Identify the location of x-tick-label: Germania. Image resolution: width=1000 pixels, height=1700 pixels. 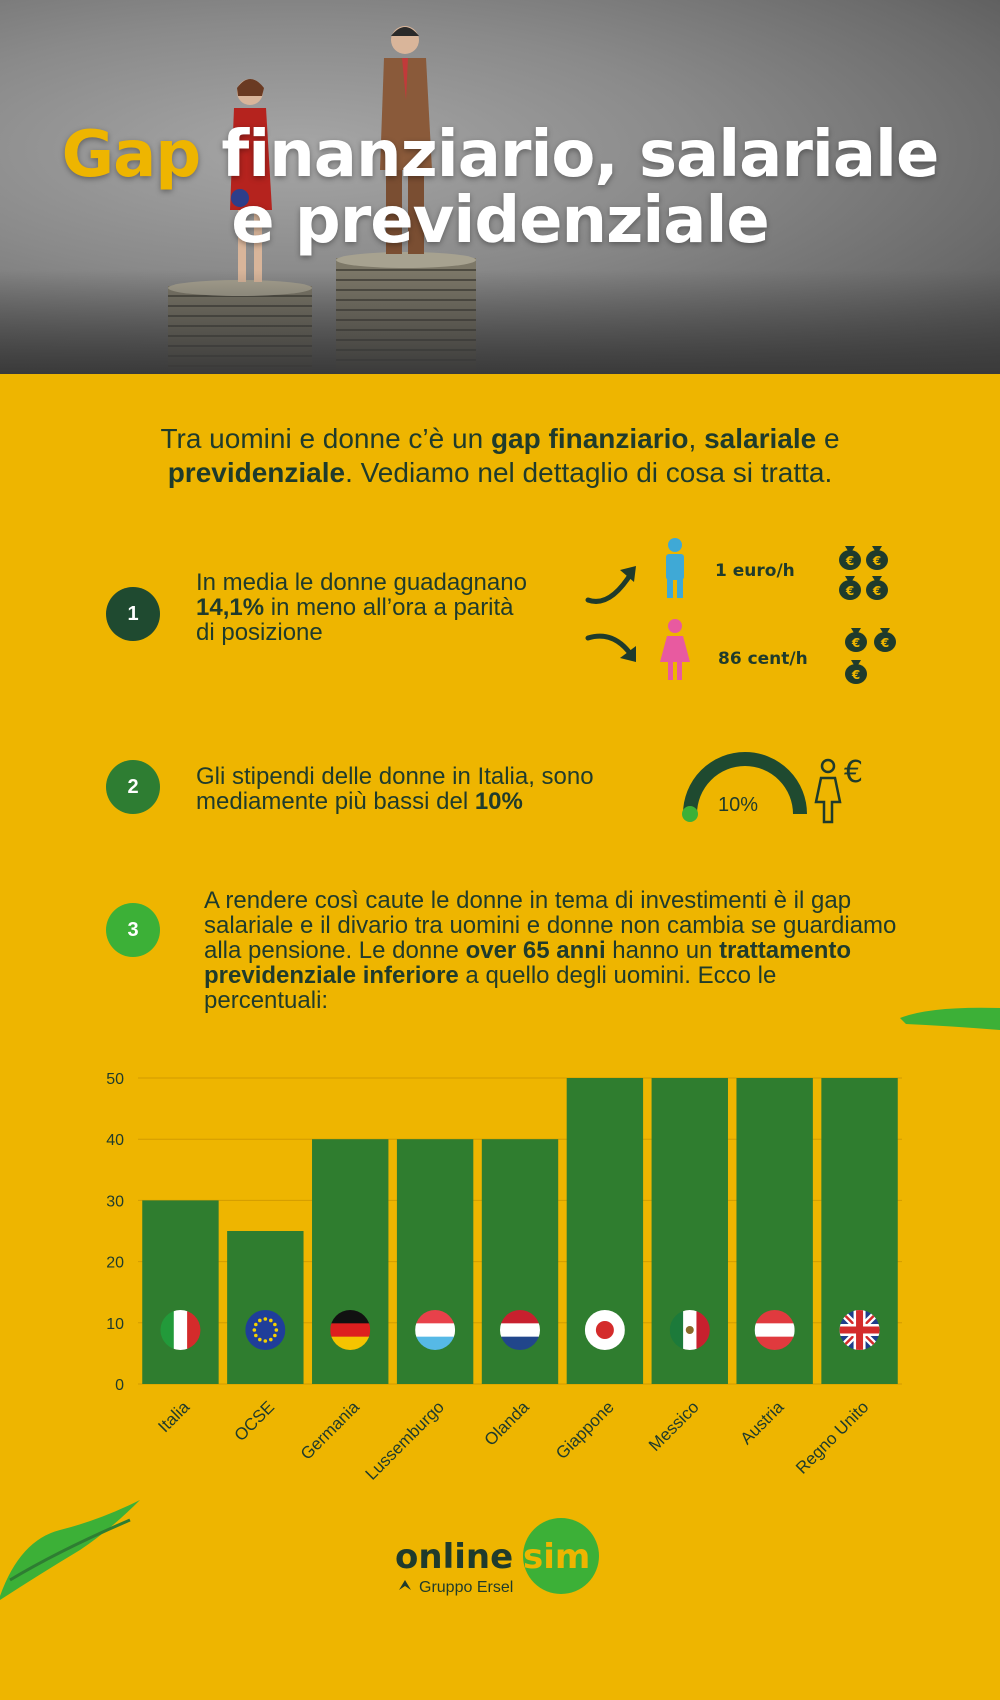
(330, 1430).